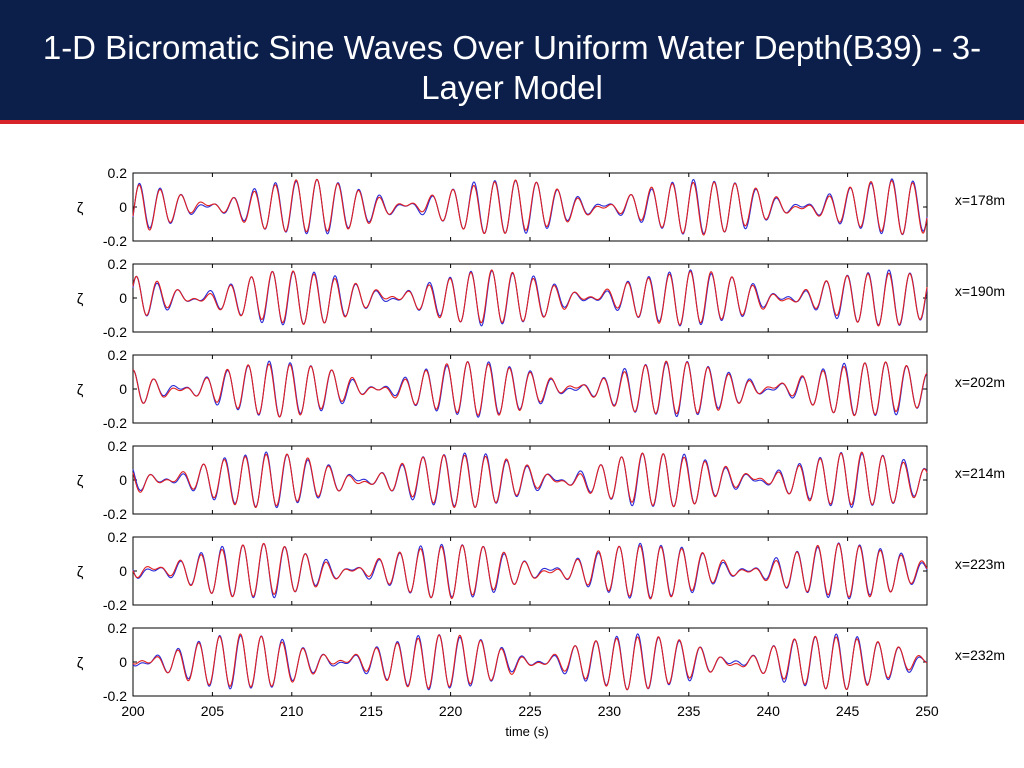 The width and height of the screenshot is (1024, 768). What do you see at coordinates (610, 711) in the screenshot?
I see `x-tick-label: 230` at bounding box center [610, 711].